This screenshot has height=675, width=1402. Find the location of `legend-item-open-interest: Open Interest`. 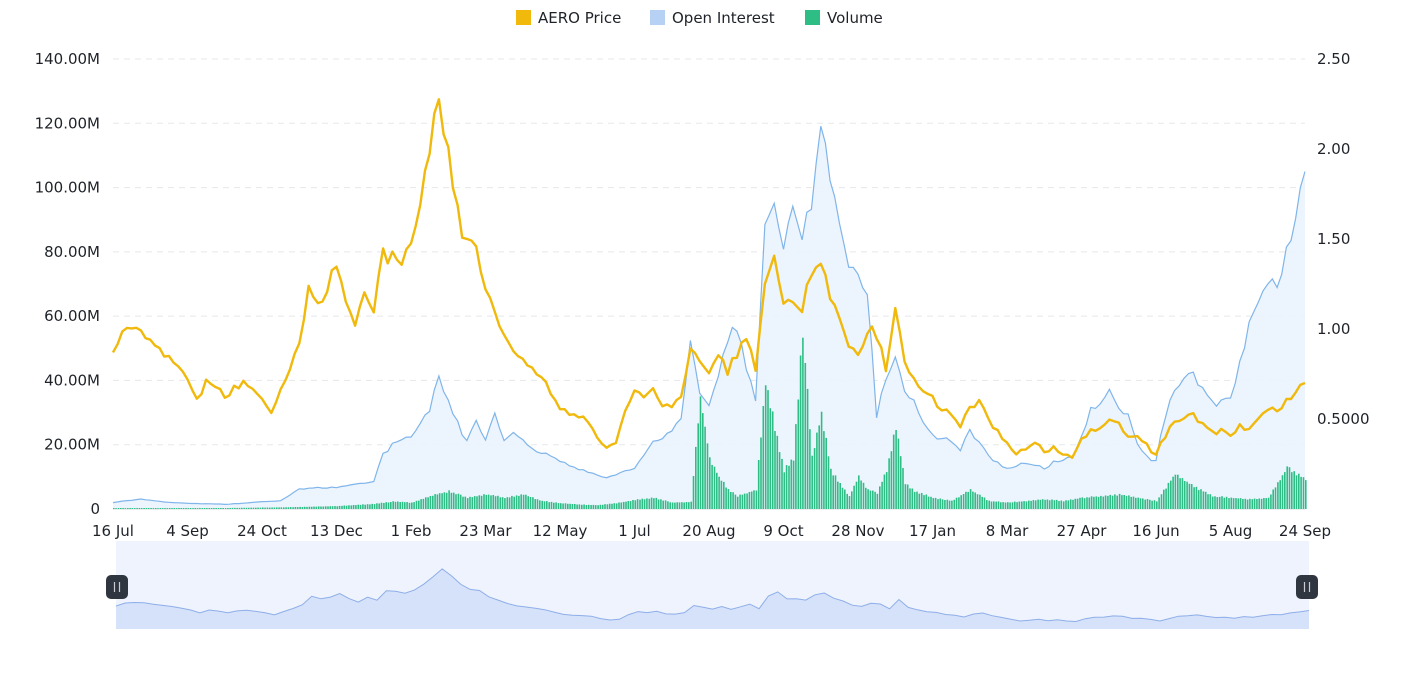

legend-item-open-interest: Open Interest is located at coordinates (712, 18).